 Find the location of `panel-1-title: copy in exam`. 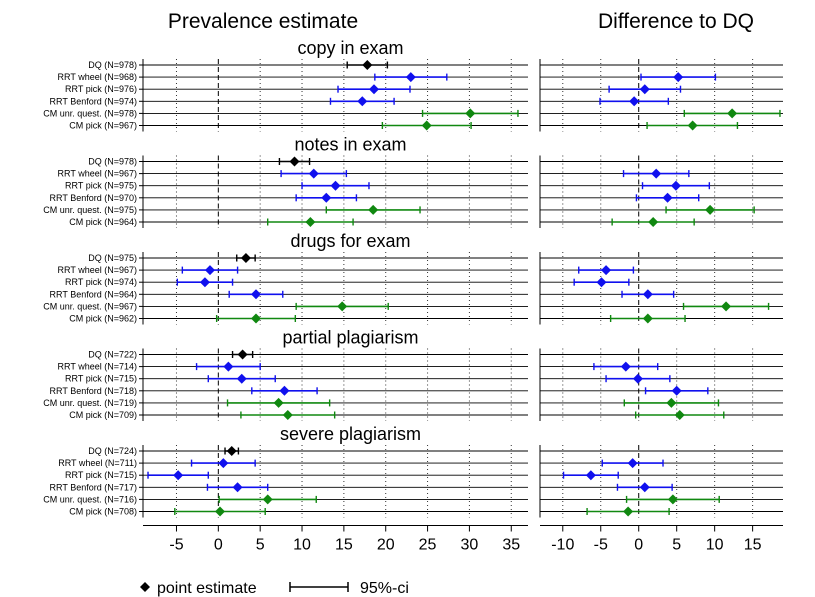

panel-1-title: copy in exam is located at coordinates (350, 48).